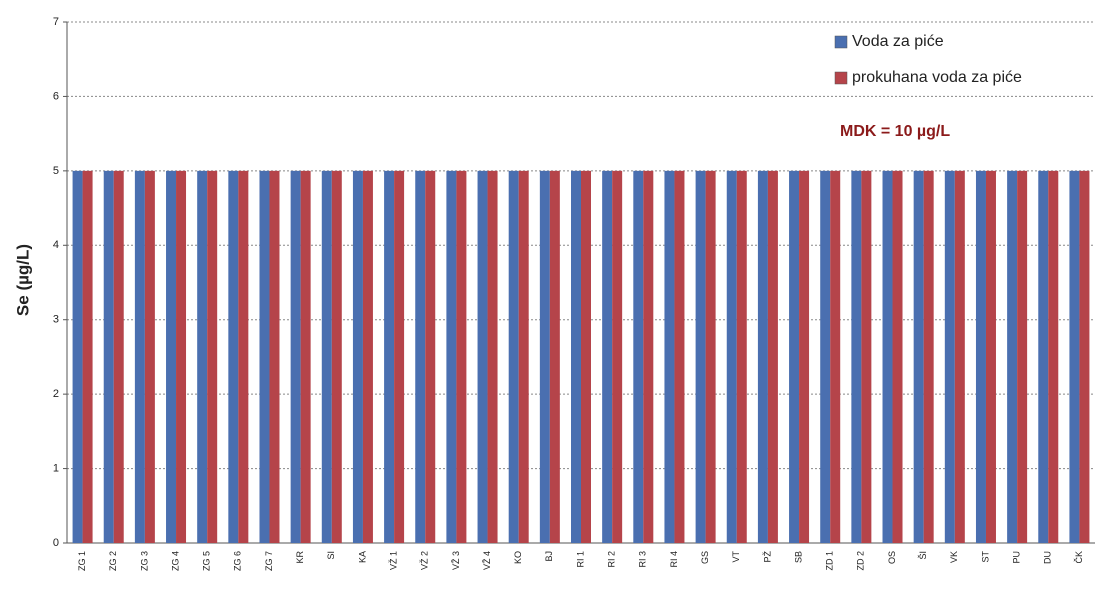 This screenshot has width=1099, height=597. What do you see at coordinates (1016, 557) in the screenshot?
I see `x-tick-label: PU` at bounding box center [1016, 557].